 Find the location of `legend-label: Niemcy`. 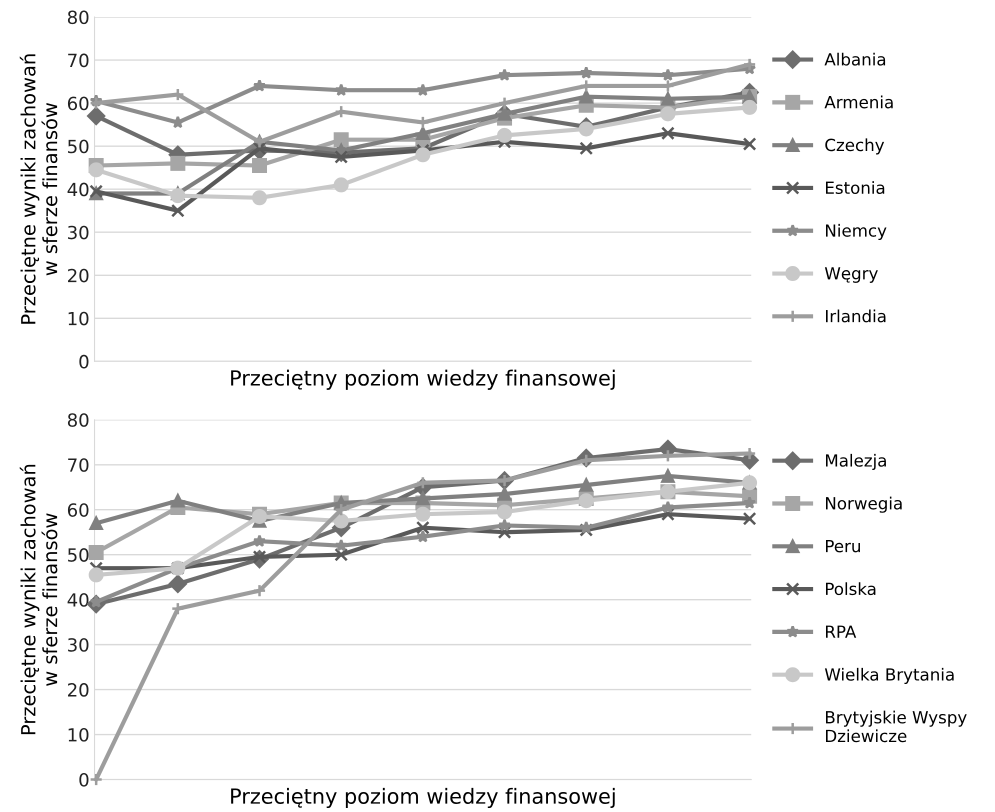

legend-label: Niemcy is located at coordinates (856, 232).